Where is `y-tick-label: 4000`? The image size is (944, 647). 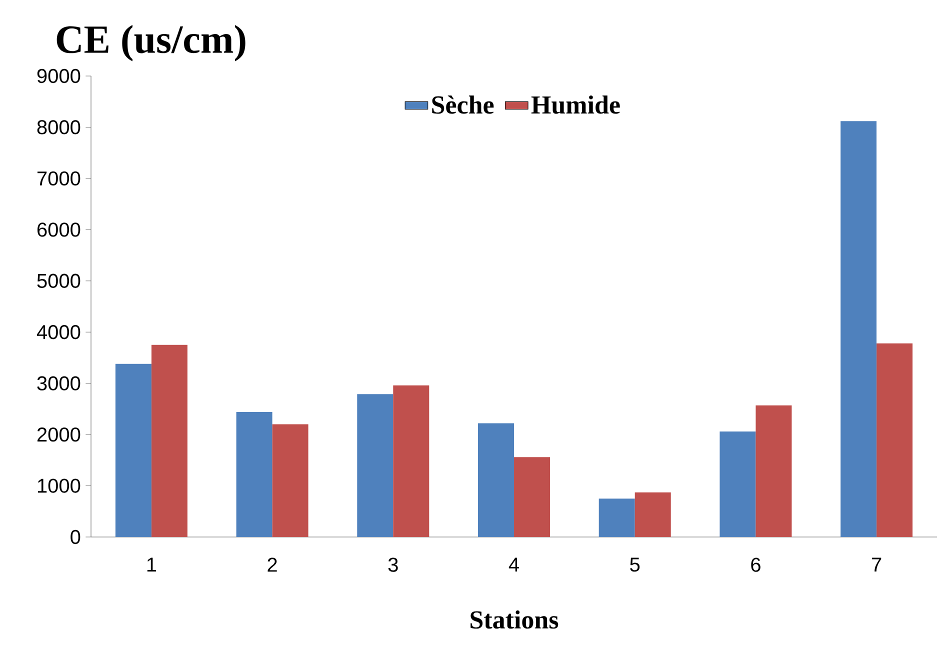
y-tick-label: 4000 is located at coordinates (58, 332).